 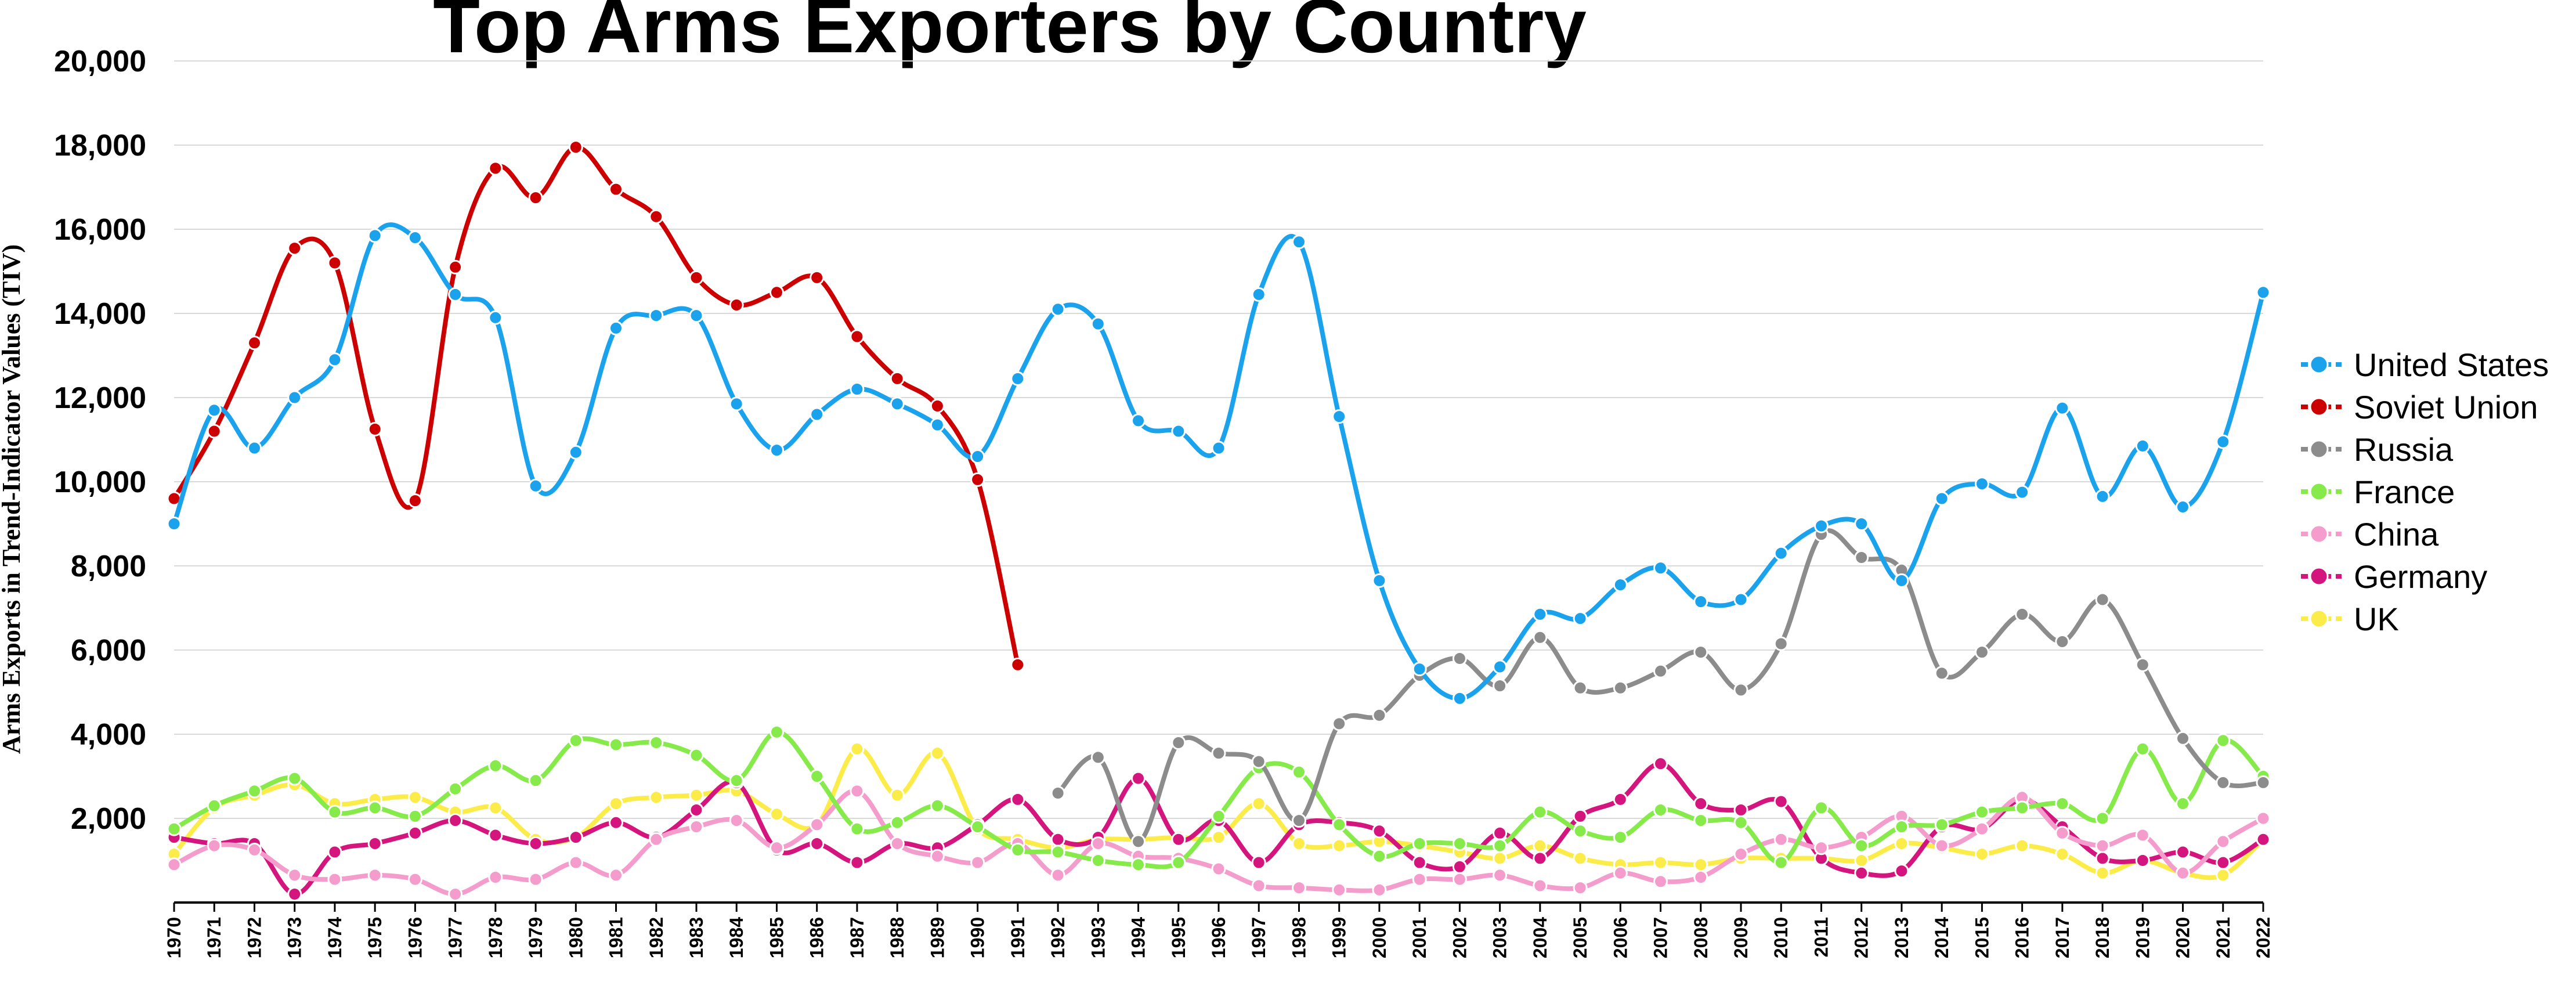 I want to click on x-tick-label: 1992, so click(x=1057, y=938).